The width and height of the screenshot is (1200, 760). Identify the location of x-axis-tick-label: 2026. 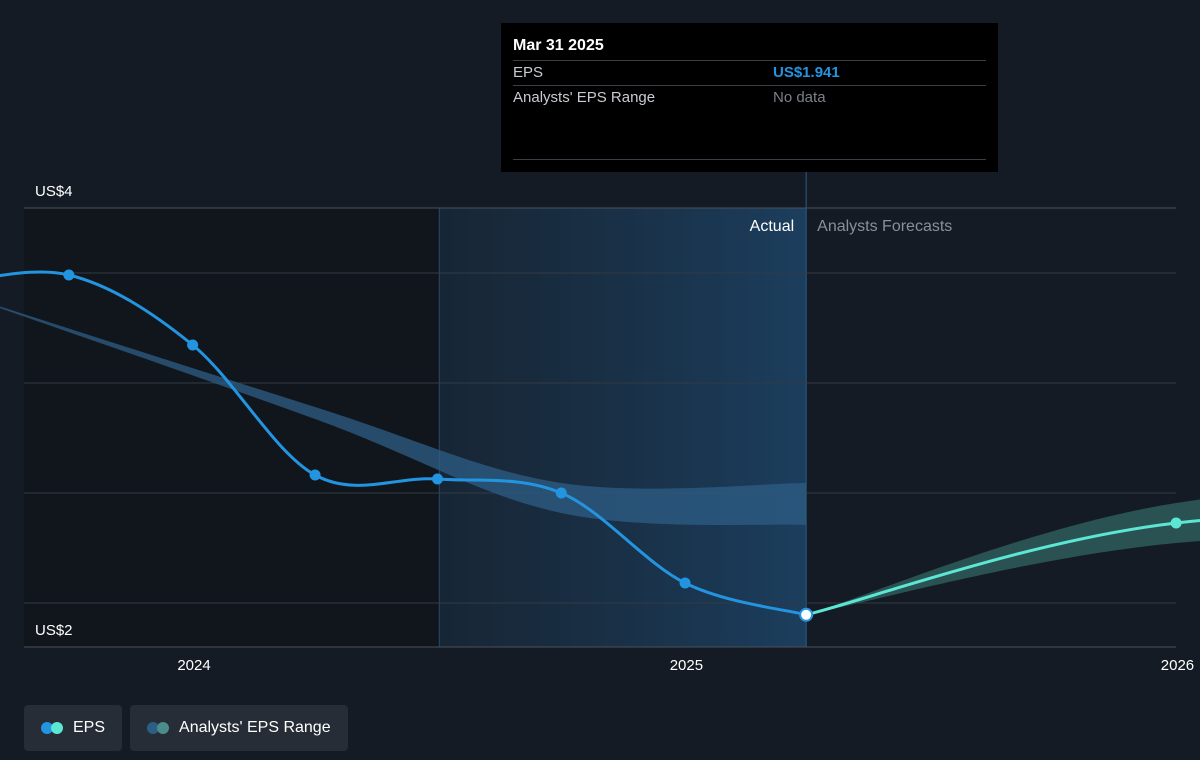
(1177, 665).